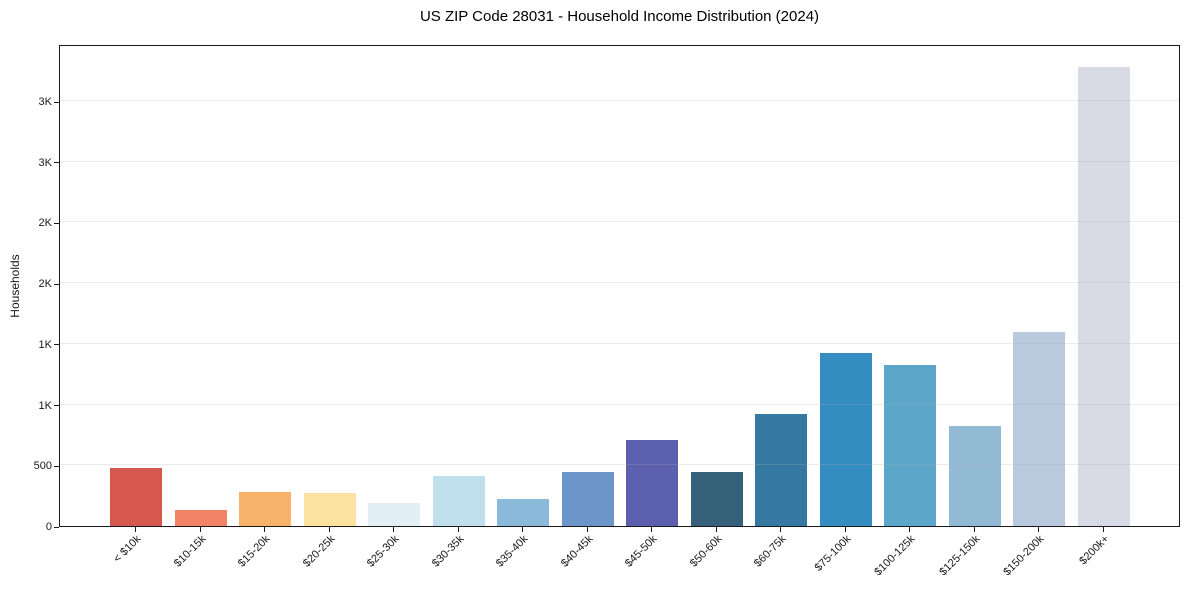 The height and width of the screenshot is (590, 1189). I want to click on bar-30-35k, so click(458, 501).